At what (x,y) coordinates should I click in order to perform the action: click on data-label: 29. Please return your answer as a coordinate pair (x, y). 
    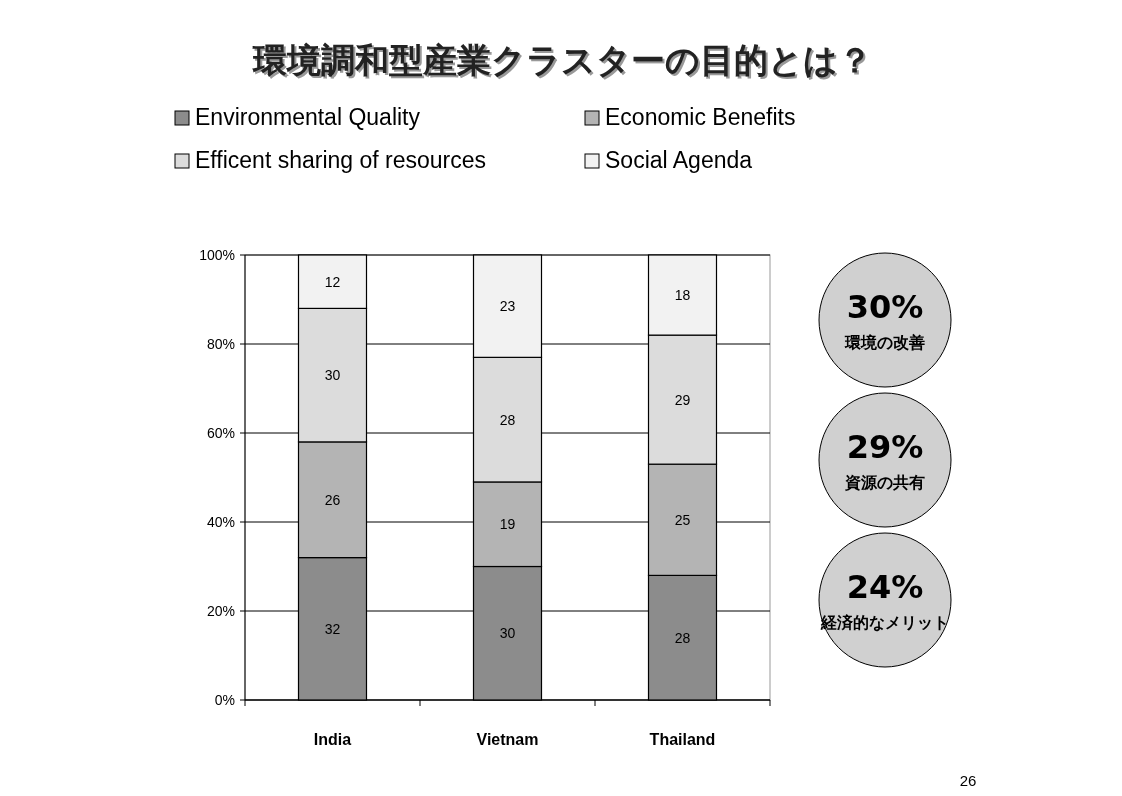
    Looking at the image, I should click on (682, 399).